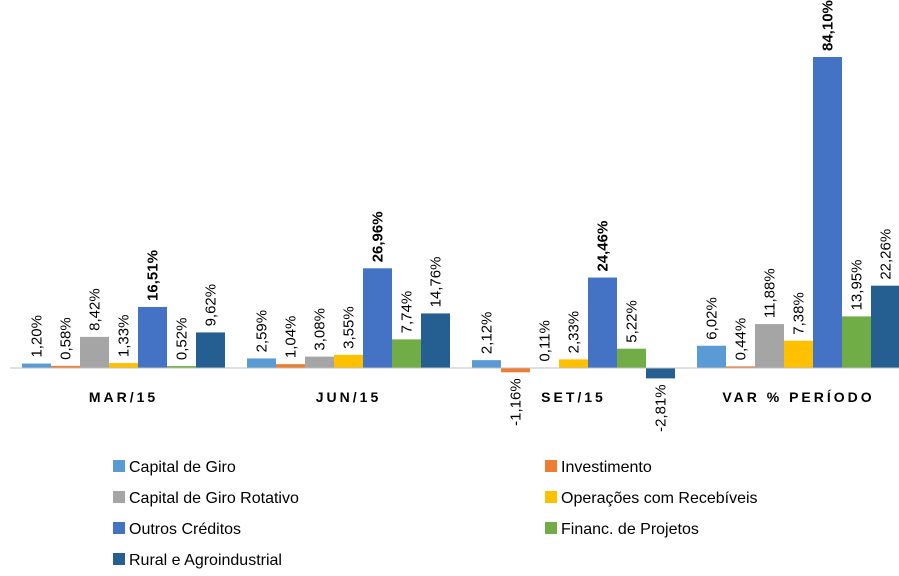 The width and height of the screenshot is (899, 576). I want to click on value-label: 3,08%, so click(320, 329).